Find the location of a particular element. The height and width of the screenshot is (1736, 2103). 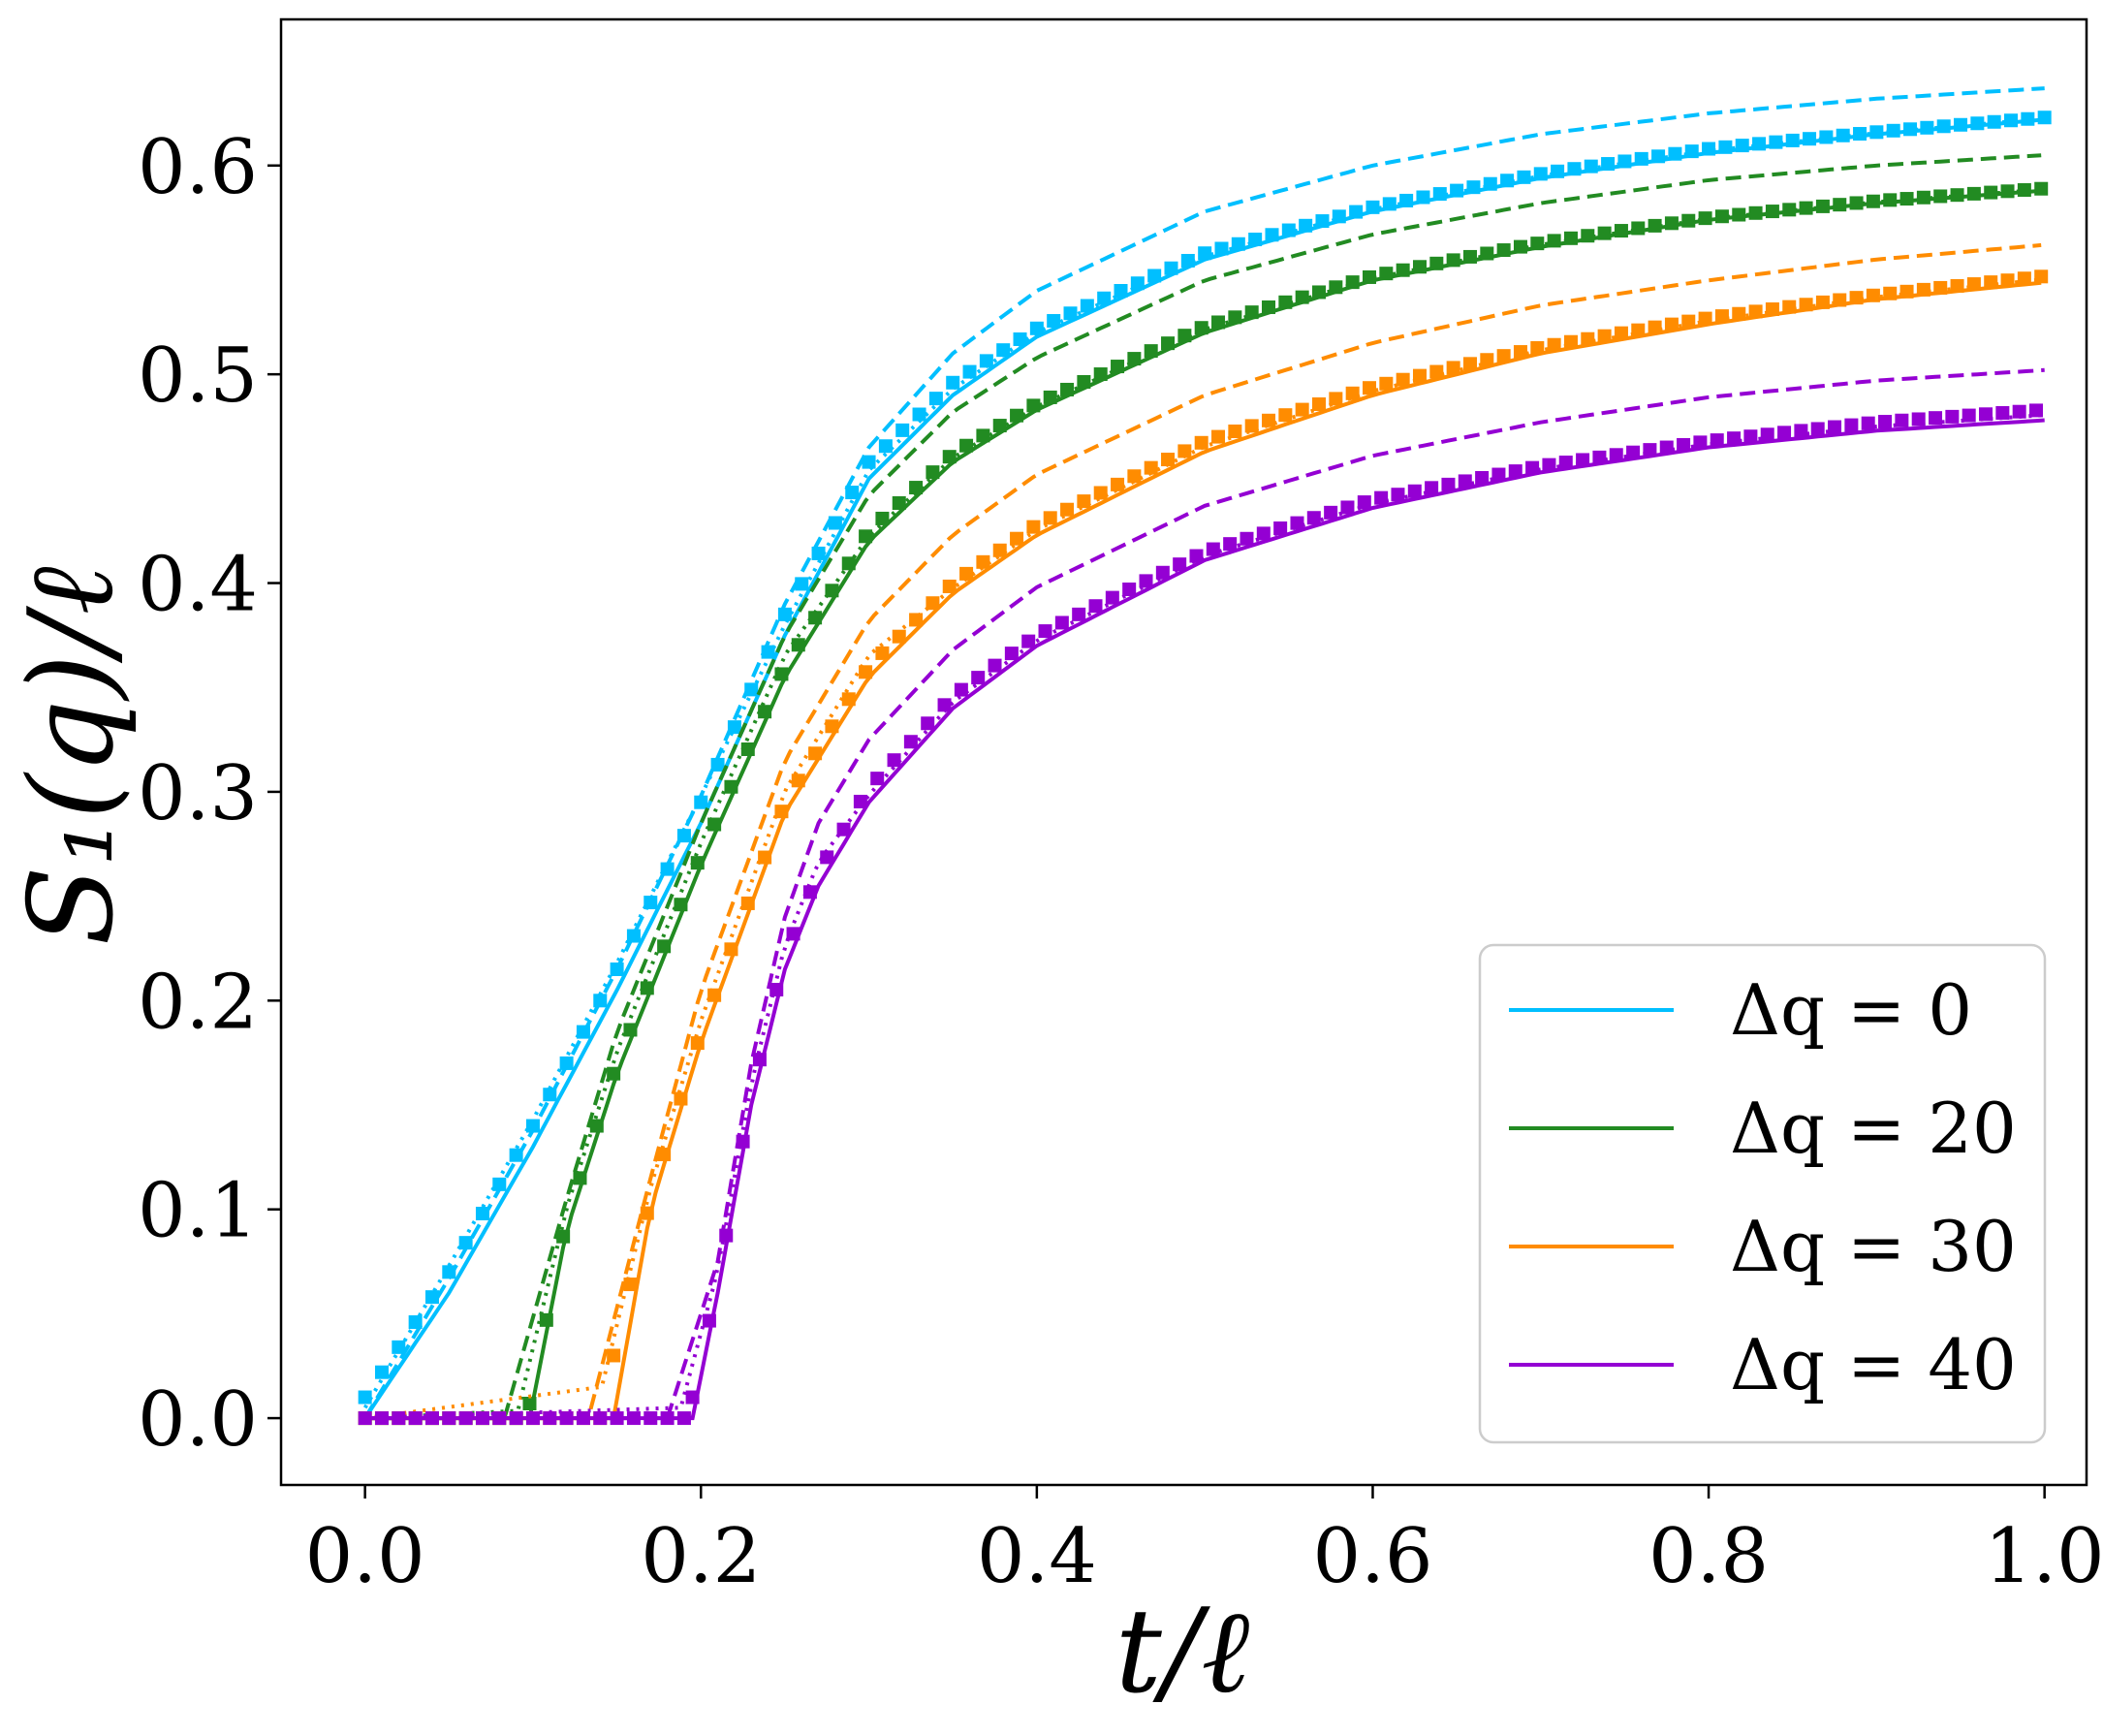

legend-label: Δq = 30 is located at coordinates (1873, 1246).